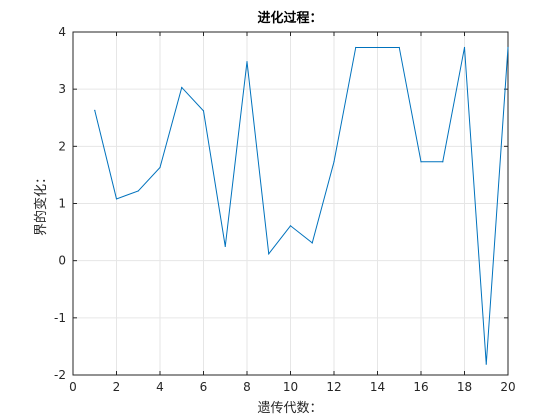  What do you see at coordinates (507, 387) in the screenshot?
I see `x-tick-label: 20` at bounding box center [507, 387].